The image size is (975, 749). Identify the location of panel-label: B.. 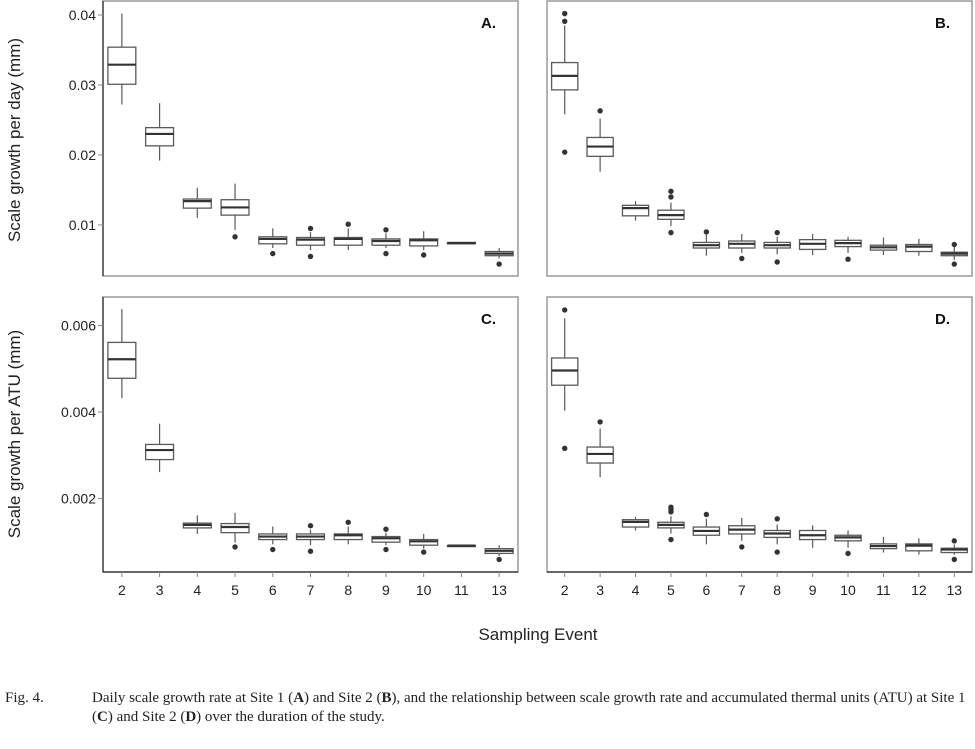
(942, 23).